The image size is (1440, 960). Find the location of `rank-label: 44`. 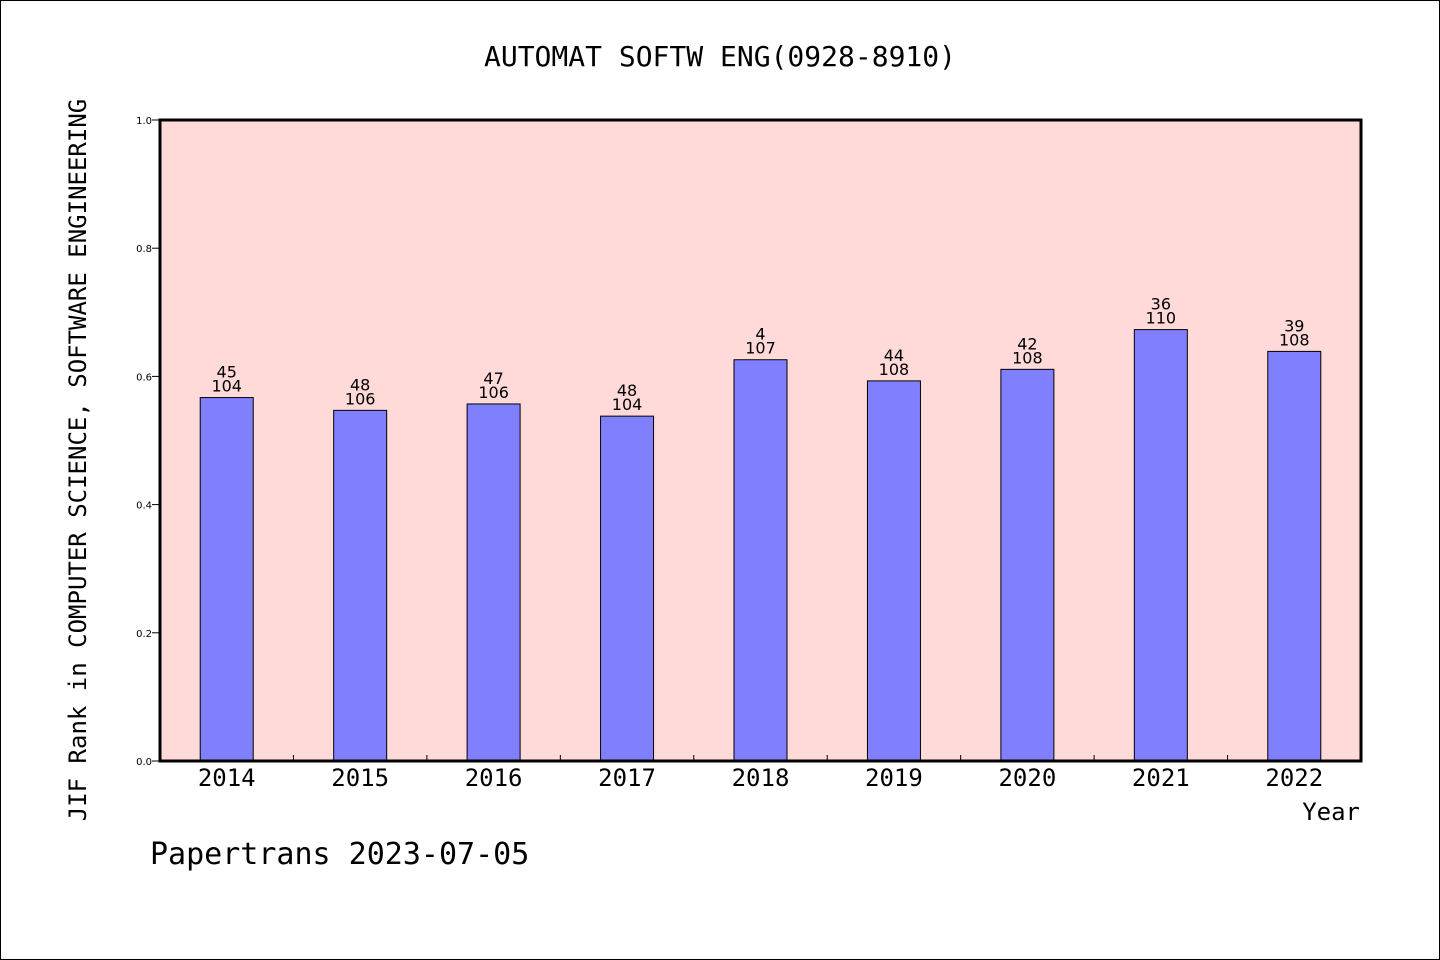

rank-label: 44 is located at coordinates (894, 355).